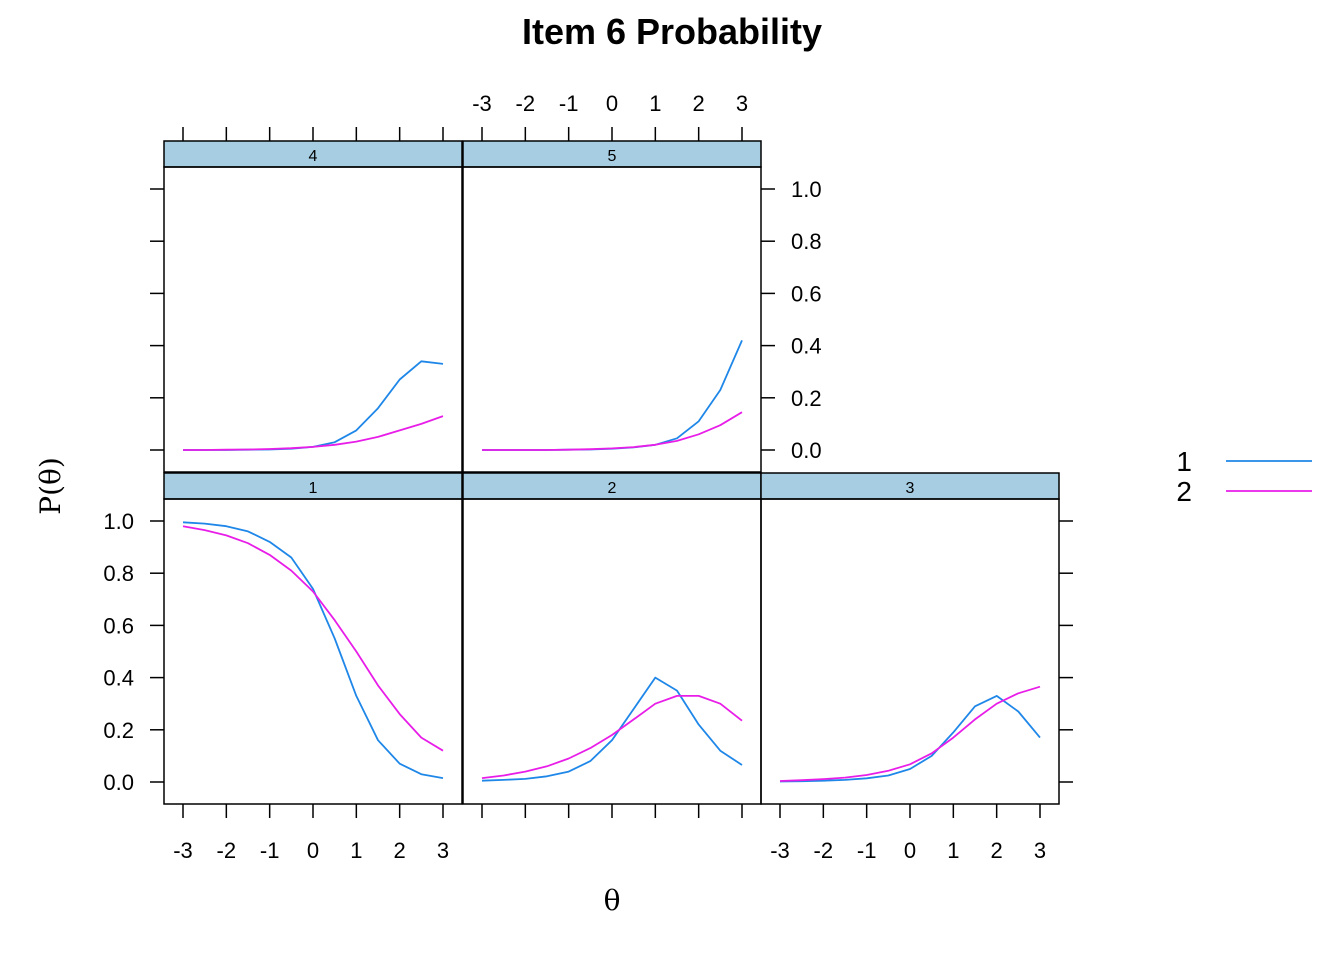 This screenshot has height=960, width=1344. I want to click on y-axis-title: P(θ), so click(50, 486).